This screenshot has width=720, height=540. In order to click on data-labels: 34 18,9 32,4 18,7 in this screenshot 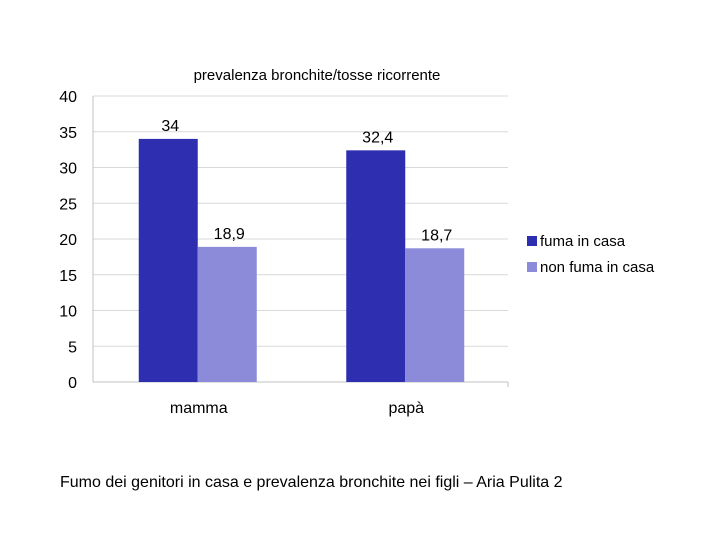, I will do `click(306, 181)`.